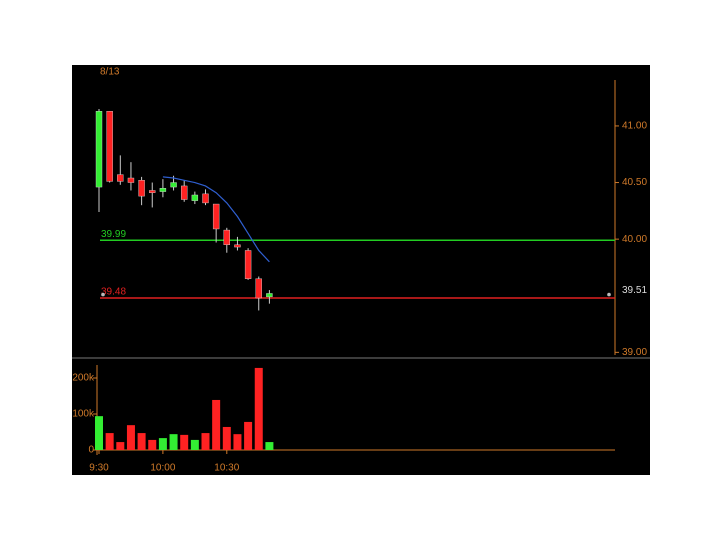 The image size is (720, 540). I want to click on y-tick-label: 40.50, so click(634, 182).